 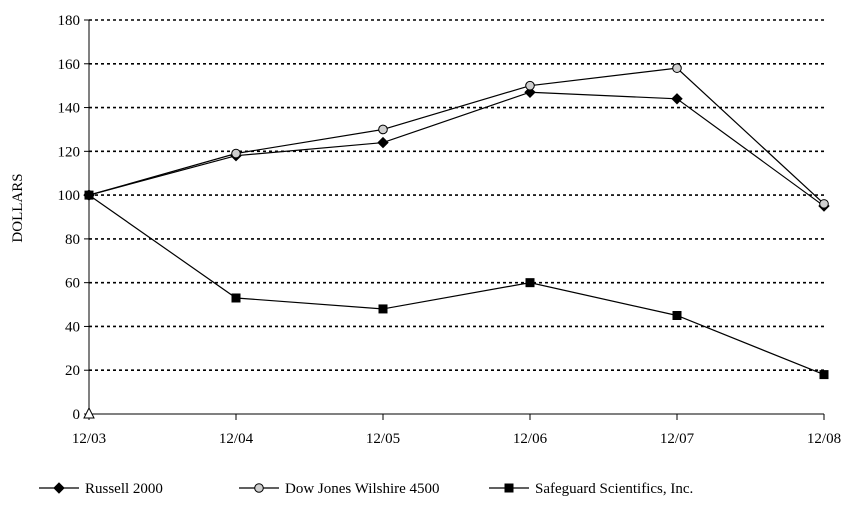 I want to click on legend-label: Dow Jones Wilshire 4500, so click(x=362, y=489).